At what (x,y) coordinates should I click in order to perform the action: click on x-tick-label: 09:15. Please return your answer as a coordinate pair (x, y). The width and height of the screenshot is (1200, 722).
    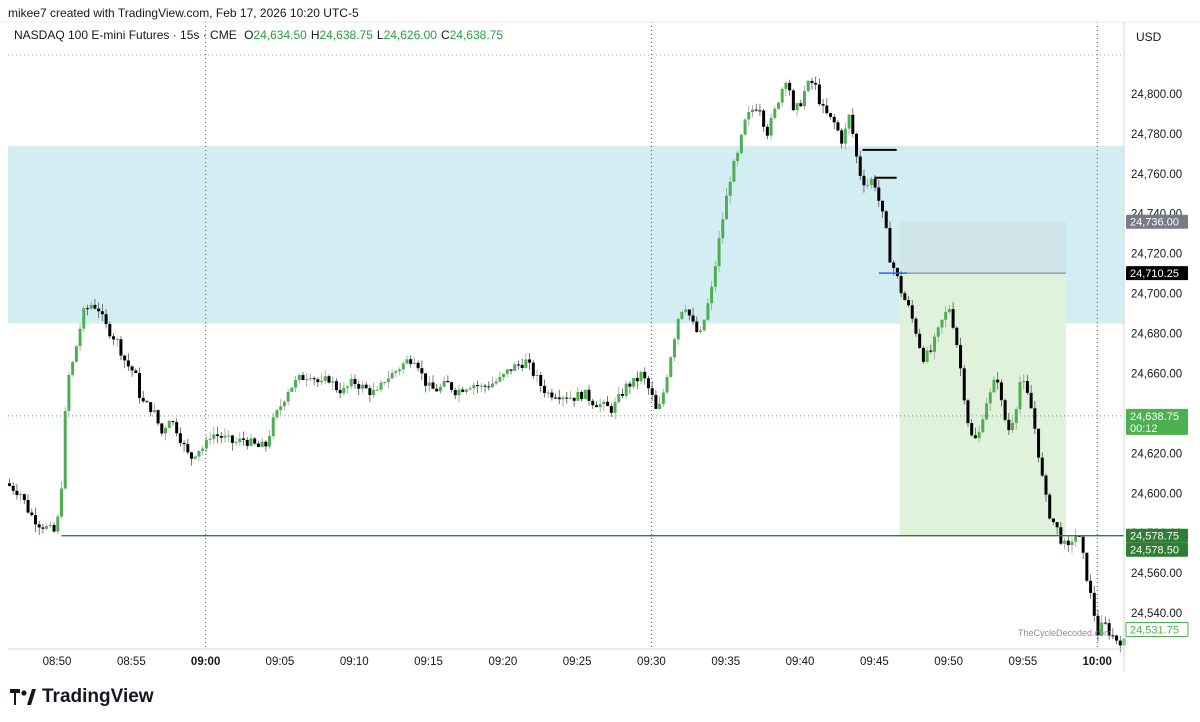
    Looking at the image, I should click on (428, 662).